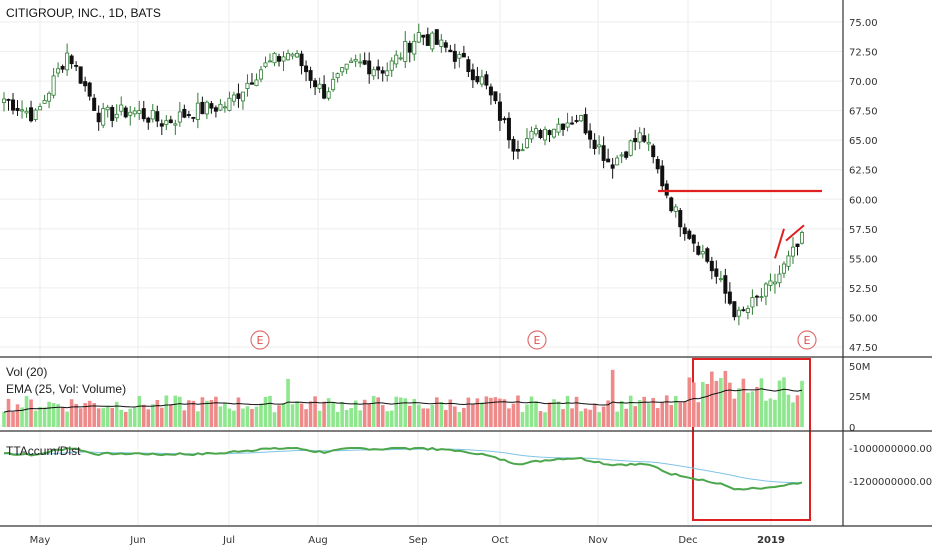 The width and height of the screenshot is (932, 550). What do you see at coordinates (403, 398) in the screenshot?
I see `volume-bars` at bounding box center [403, 398].